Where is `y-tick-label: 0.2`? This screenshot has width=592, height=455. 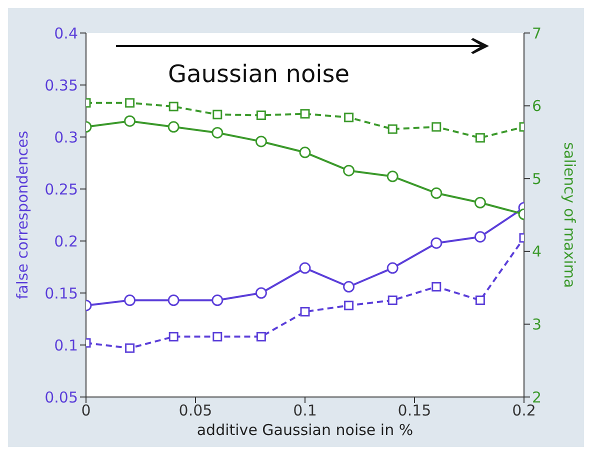 y-tick-label: 0.2 is located at coordinates (66, 241).